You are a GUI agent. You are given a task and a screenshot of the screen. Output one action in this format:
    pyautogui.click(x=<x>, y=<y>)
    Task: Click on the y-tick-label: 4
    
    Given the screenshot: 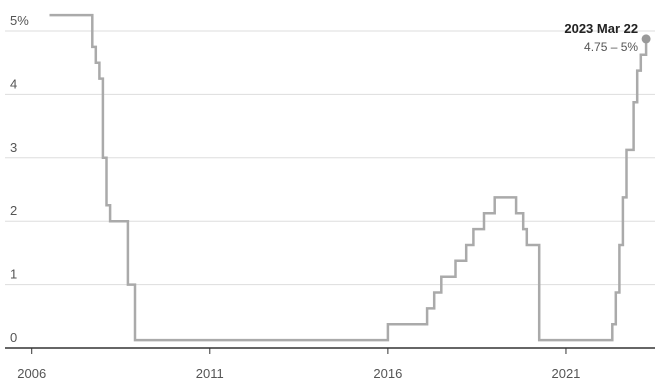 What is the action you would take?
    pyautogui.click(x=13, y=83)
    